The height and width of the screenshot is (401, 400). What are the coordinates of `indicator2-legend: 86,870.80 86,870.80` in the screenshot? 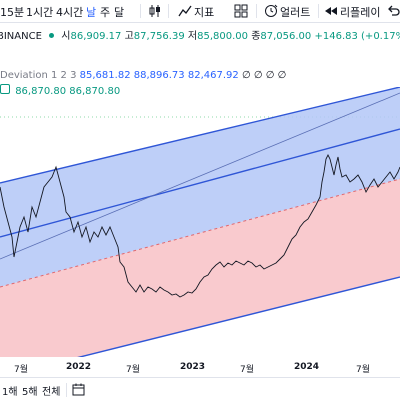 It's located at (60, 90).